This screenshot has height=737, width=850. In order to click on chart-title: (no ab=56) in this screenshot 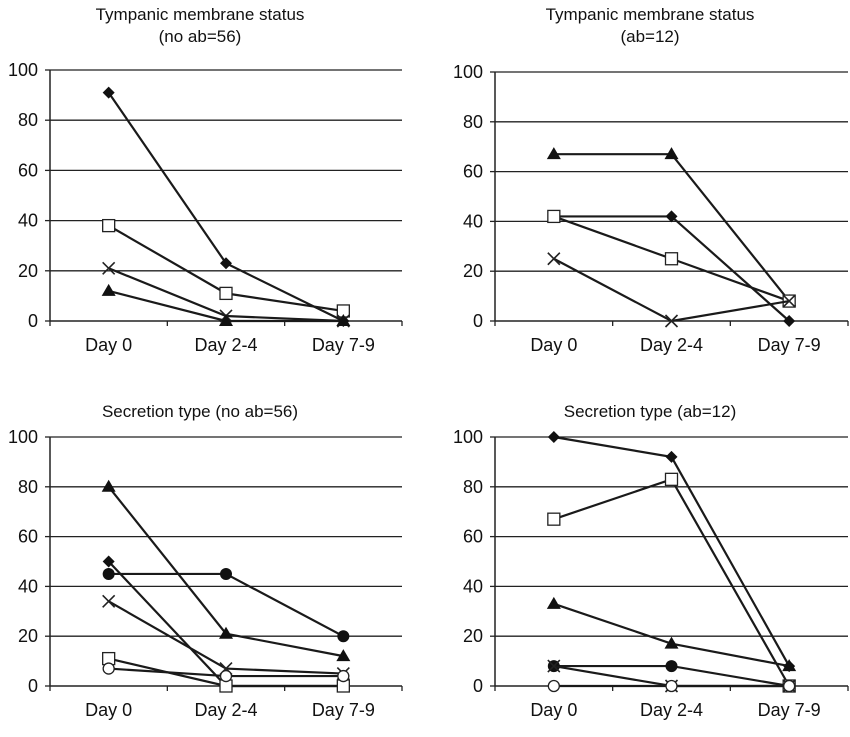, I will do `click(200, 36)`.